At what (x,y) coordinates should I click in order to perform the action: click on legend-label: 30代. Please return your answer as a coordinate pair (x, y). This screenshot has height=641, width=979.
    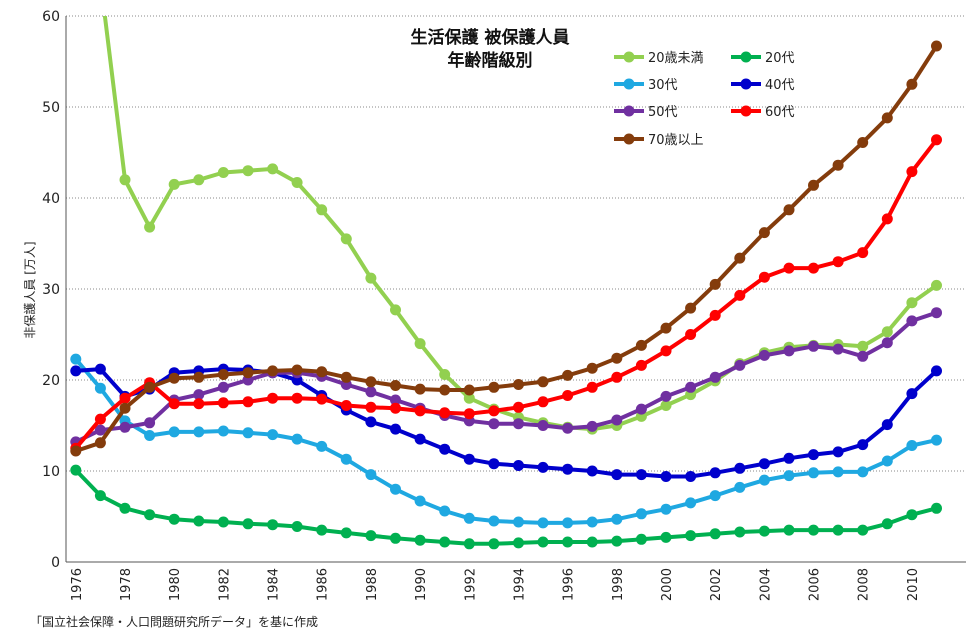
    Looking at the image, I should click on (663, 85).